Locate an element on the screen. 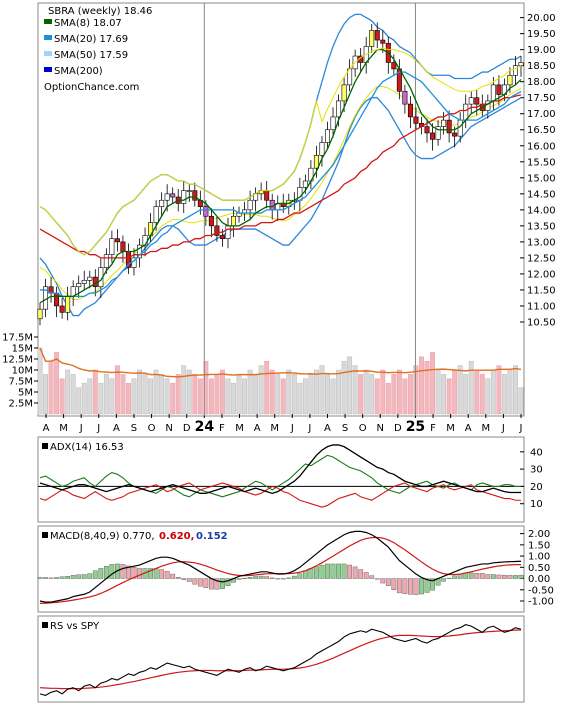 The width and height of the screenshot is (566, 706). price-tick-label: 17.50 is located at coordinates (541, 98).